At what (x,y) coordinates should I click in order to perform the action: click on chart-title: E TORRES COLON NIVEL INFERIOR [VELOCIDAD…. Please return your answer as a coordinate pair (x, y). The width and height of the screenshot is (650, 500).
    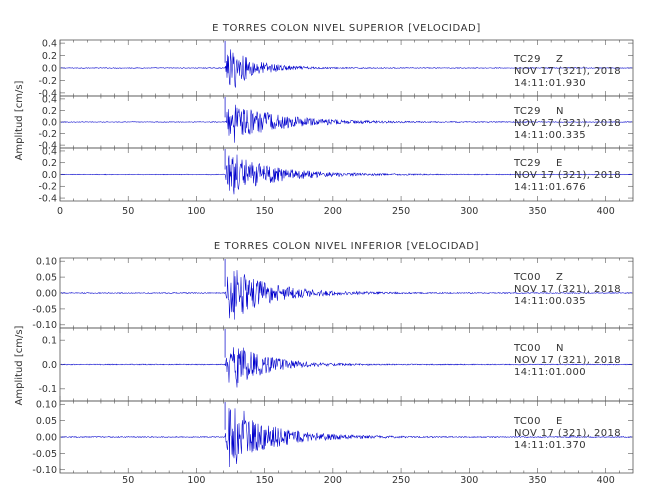
    Looking at the image, I should click on (346, 246).